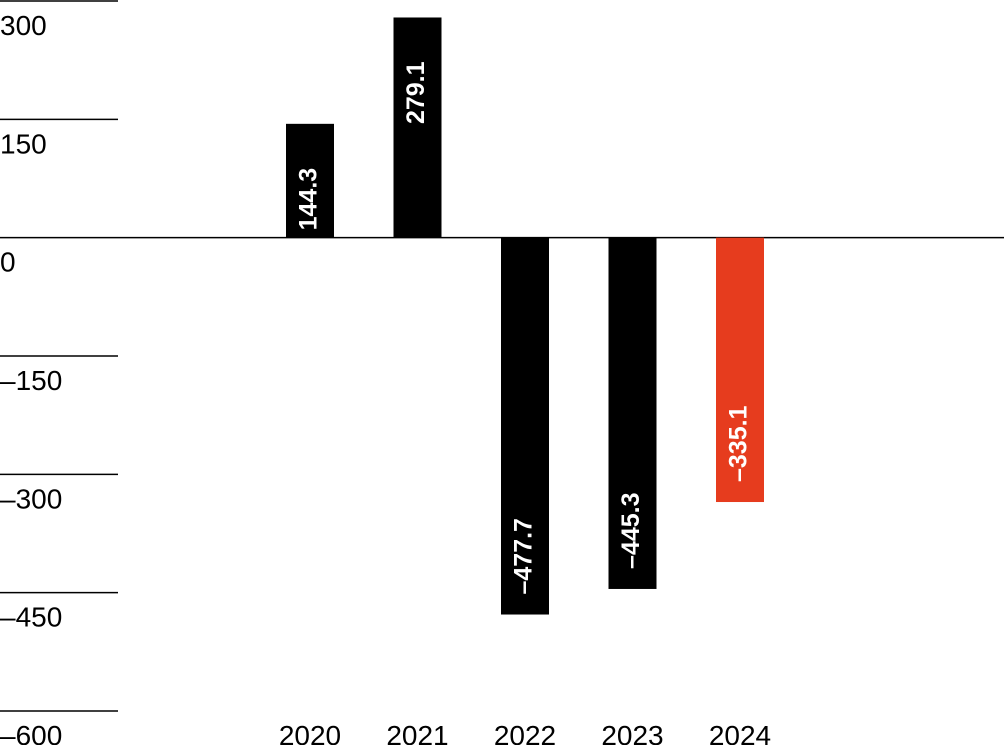 The width and height of the screenshot is (1004, 745). Describe the element at coordinates (740, 732) in the screenshot. I see `x-tick-label: 2024` at that location.